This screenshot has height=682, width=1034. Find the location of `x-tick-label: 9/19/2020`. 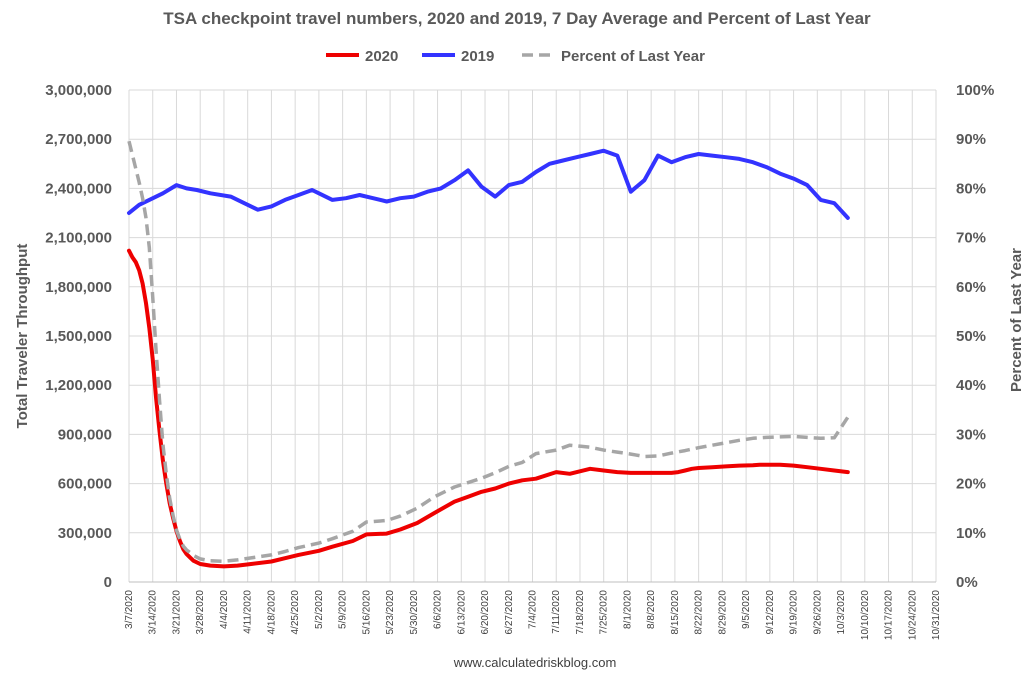

x-tick-label: 9/19/2020 is located at coordinates (794, 612).